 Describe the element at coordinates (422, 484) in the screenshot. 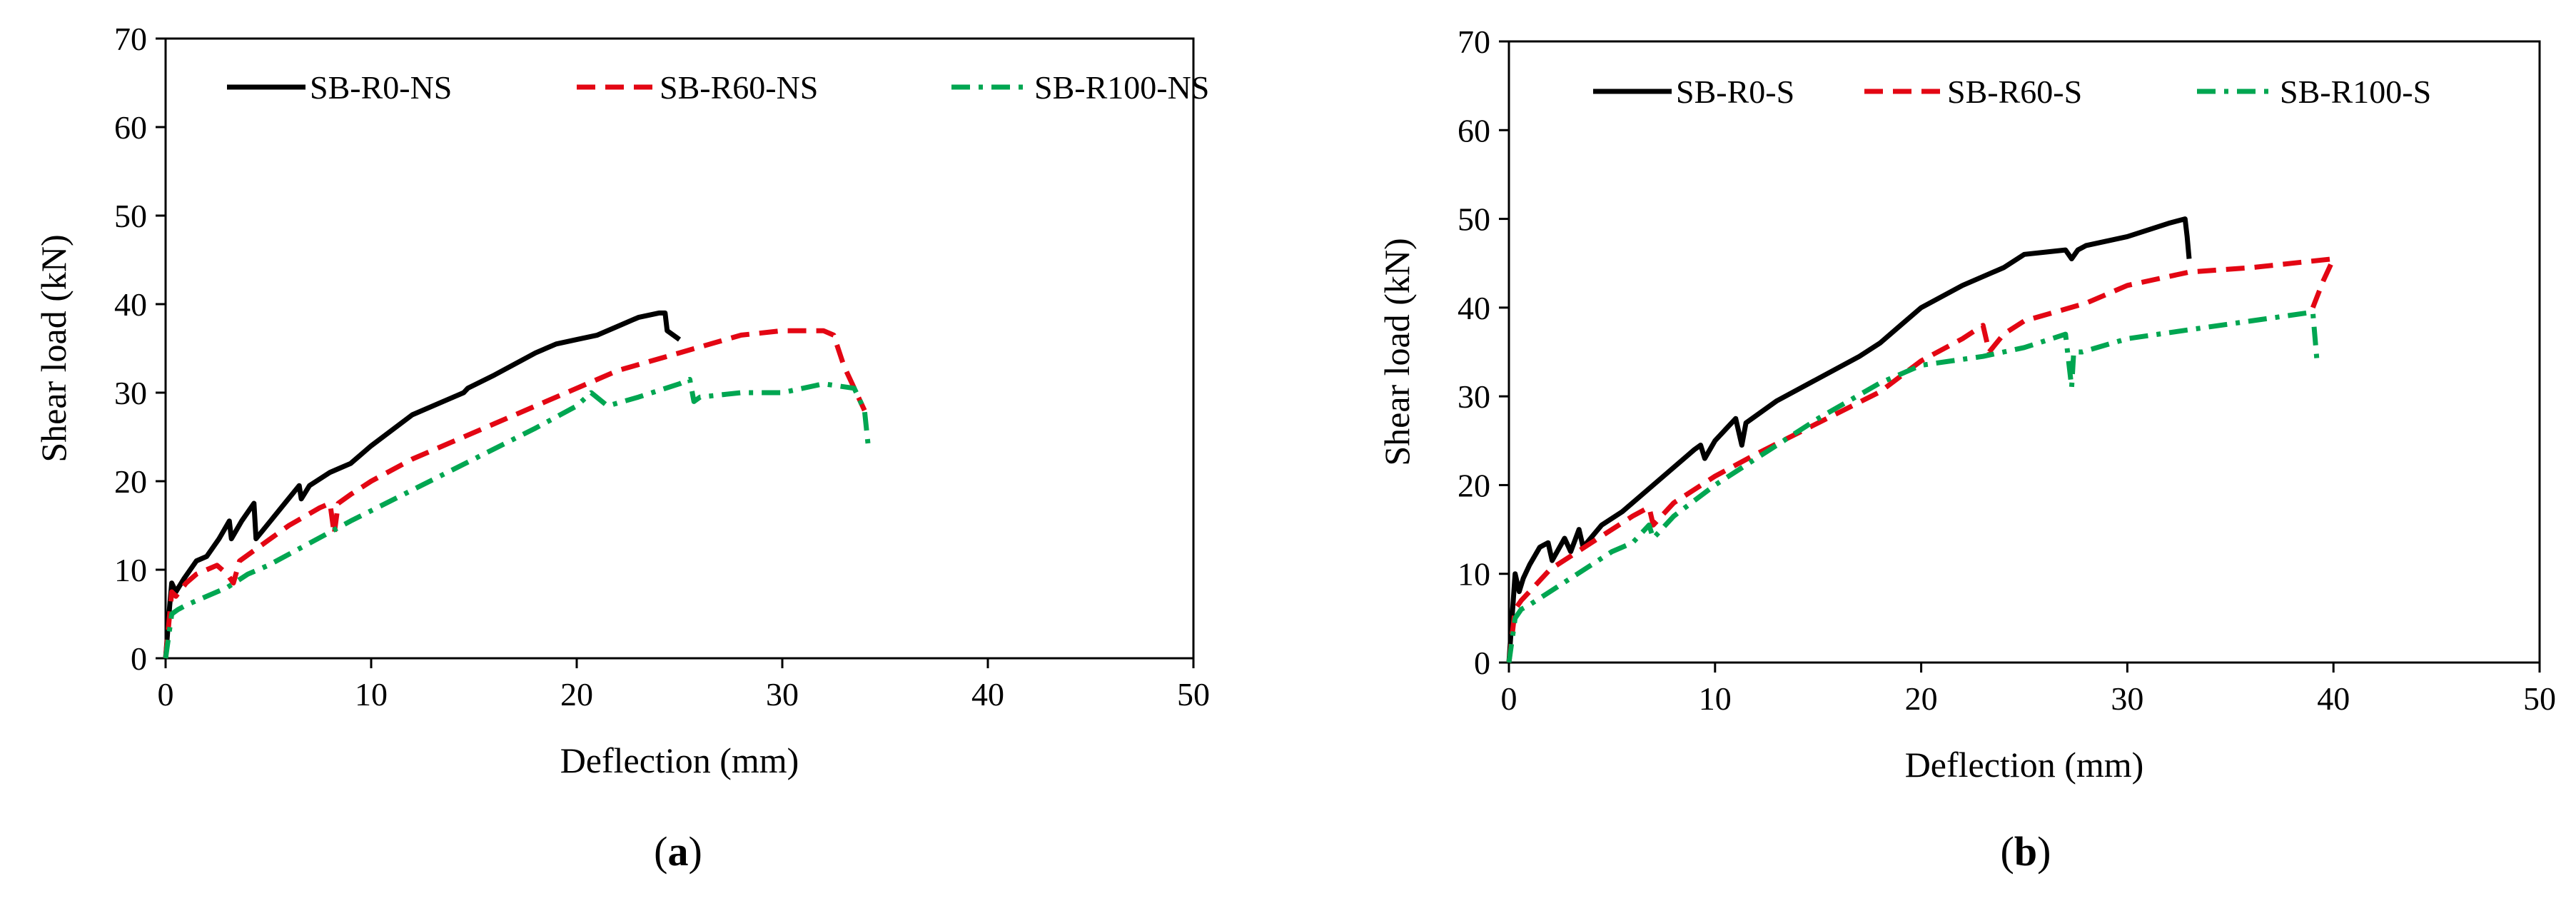

I see `series-line-sb-r0-ns` at that location.